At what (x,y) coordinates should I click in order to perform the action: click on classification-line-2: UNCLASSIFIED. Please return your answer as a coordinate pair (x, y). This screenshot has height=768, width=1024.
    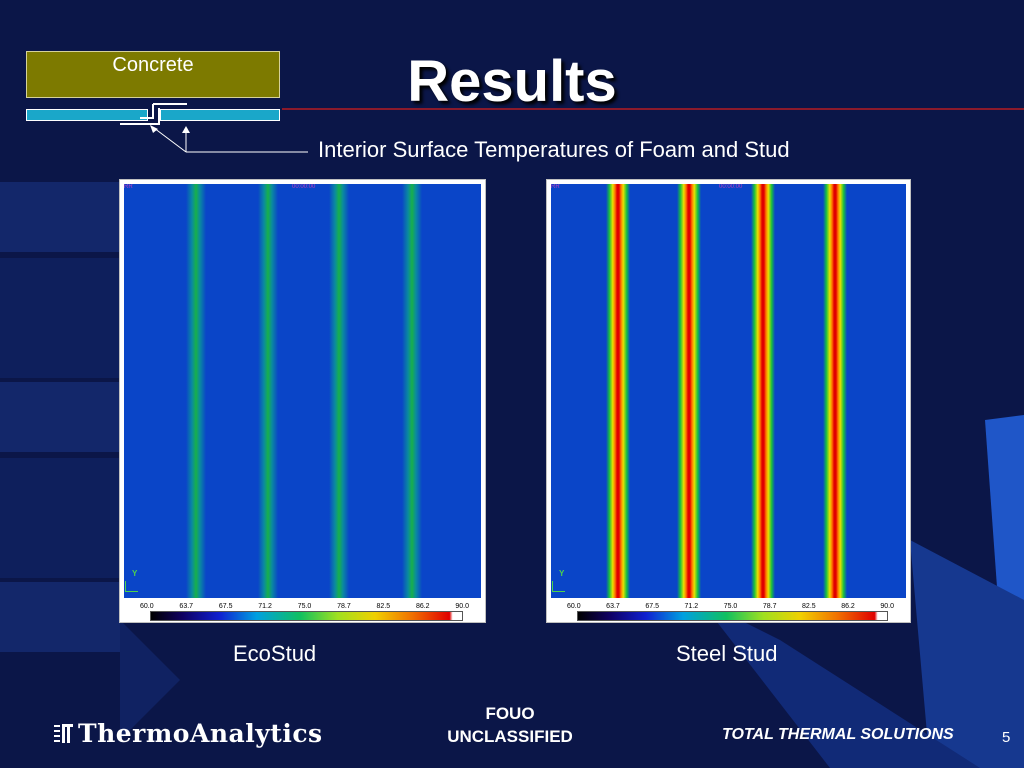
    Looking at the image, I should click on (510, 736).